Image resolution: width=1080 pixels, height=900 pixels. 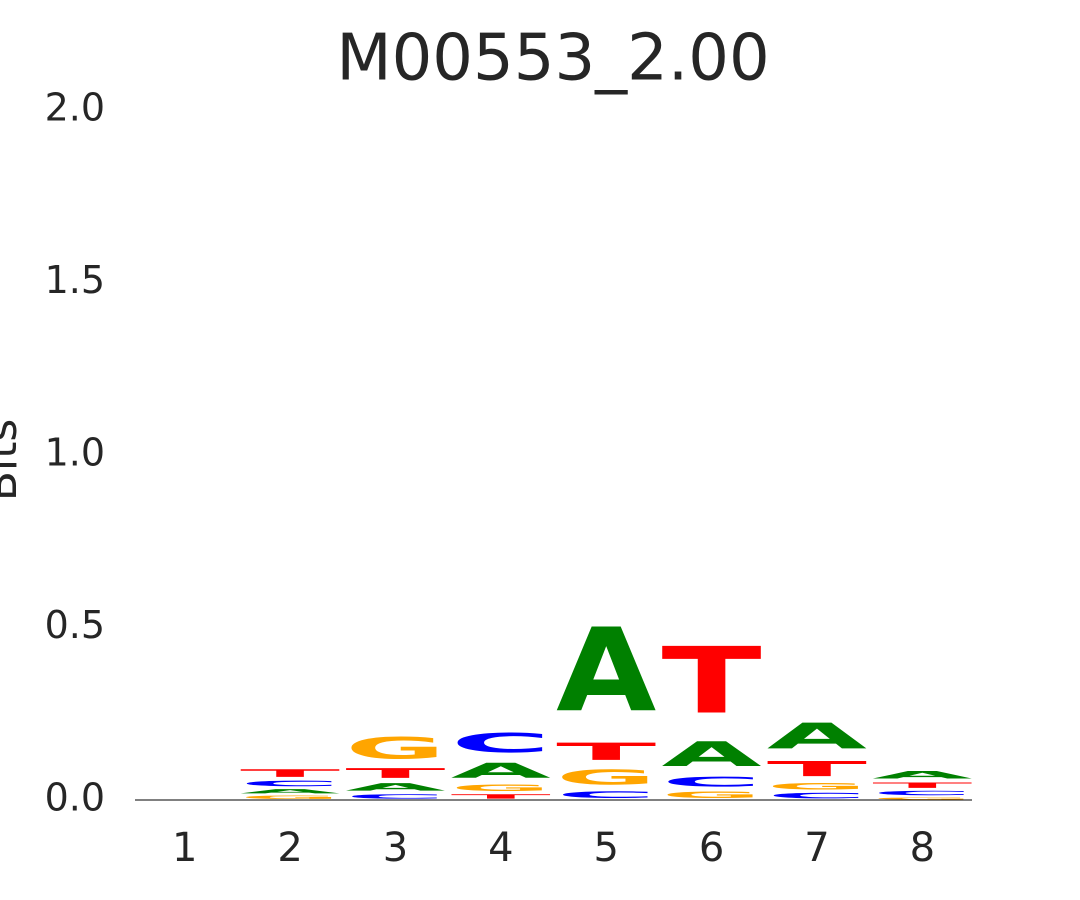 What do you see at coordinates (922, 848) in the screenshot?
I see `x-tick-label: 8` at bounding box center [922, 848].